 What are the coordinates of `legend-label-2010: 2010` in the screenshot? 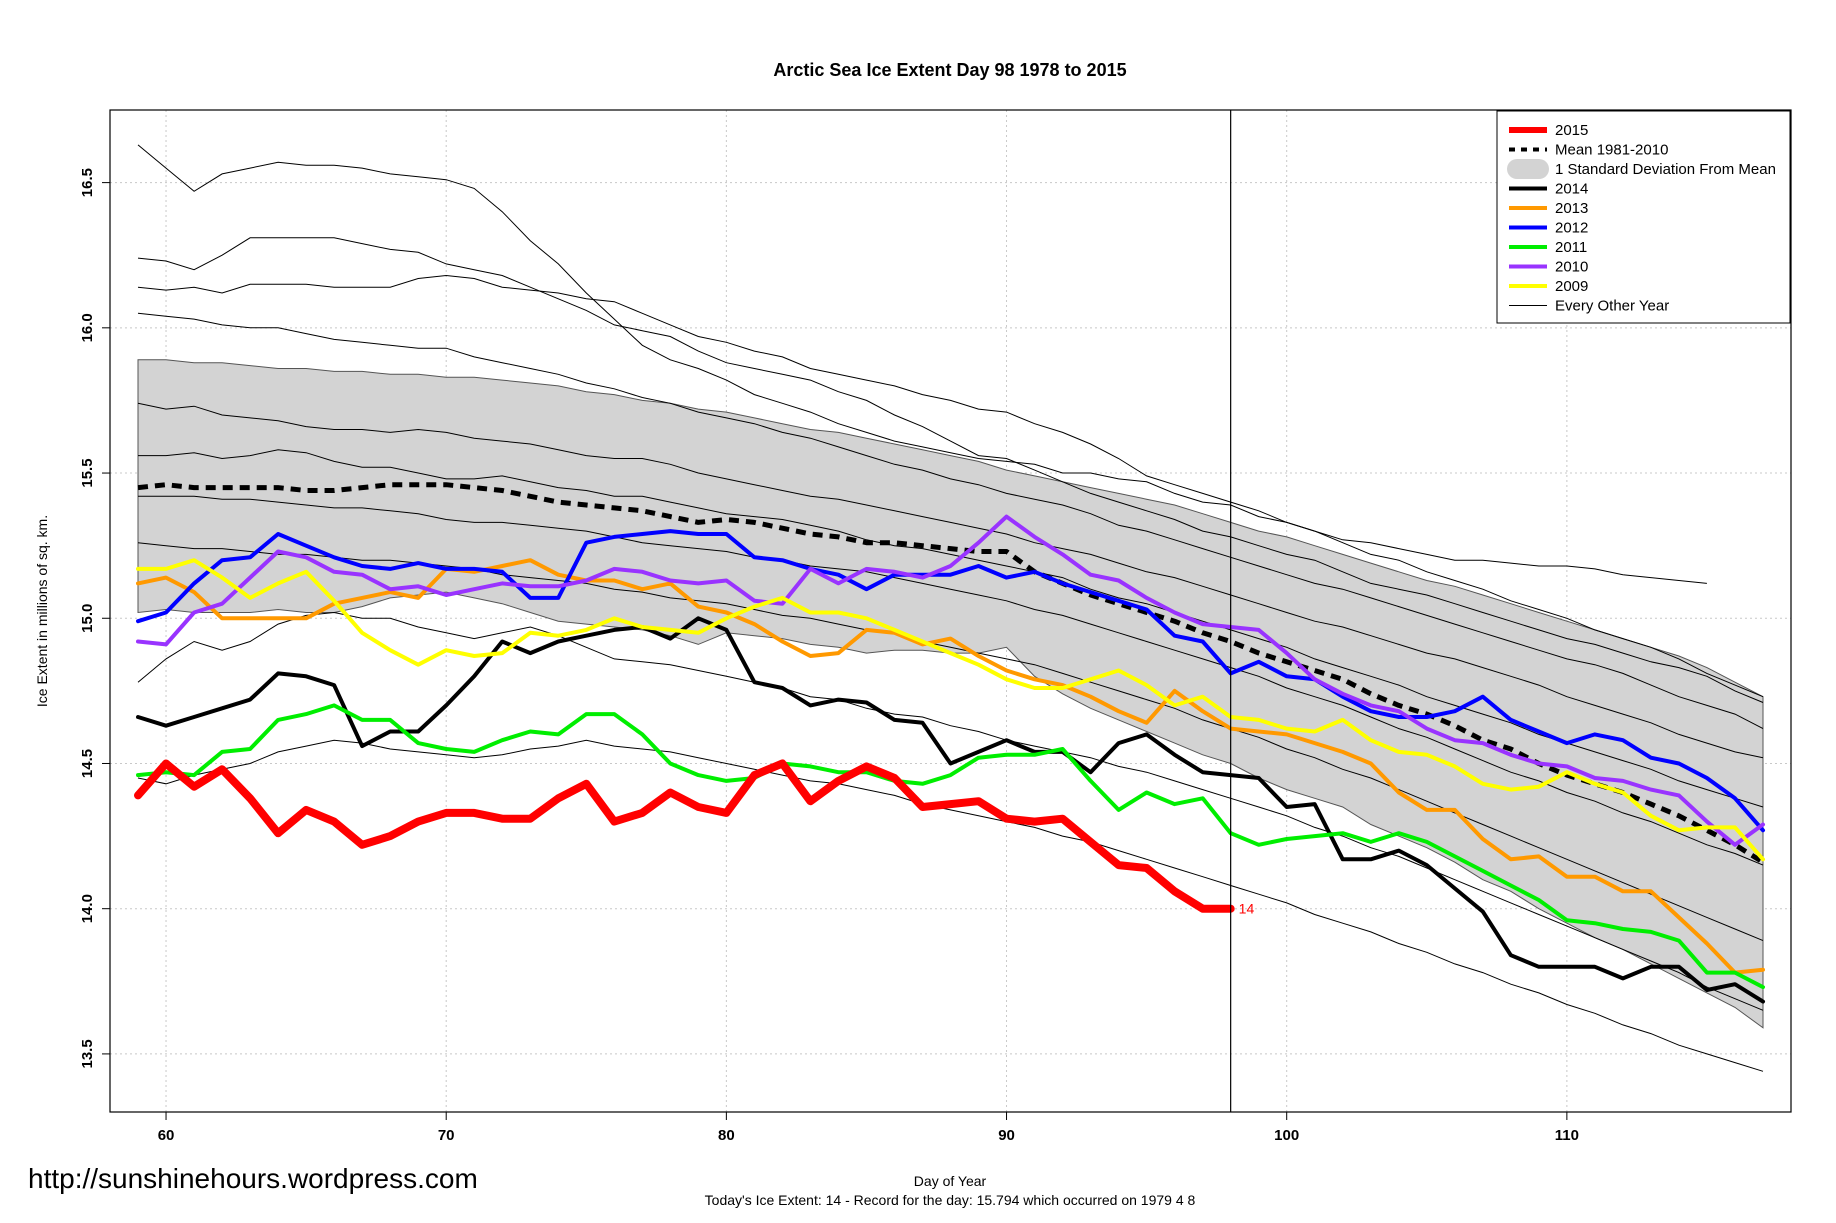 It's located at (1571, 267).